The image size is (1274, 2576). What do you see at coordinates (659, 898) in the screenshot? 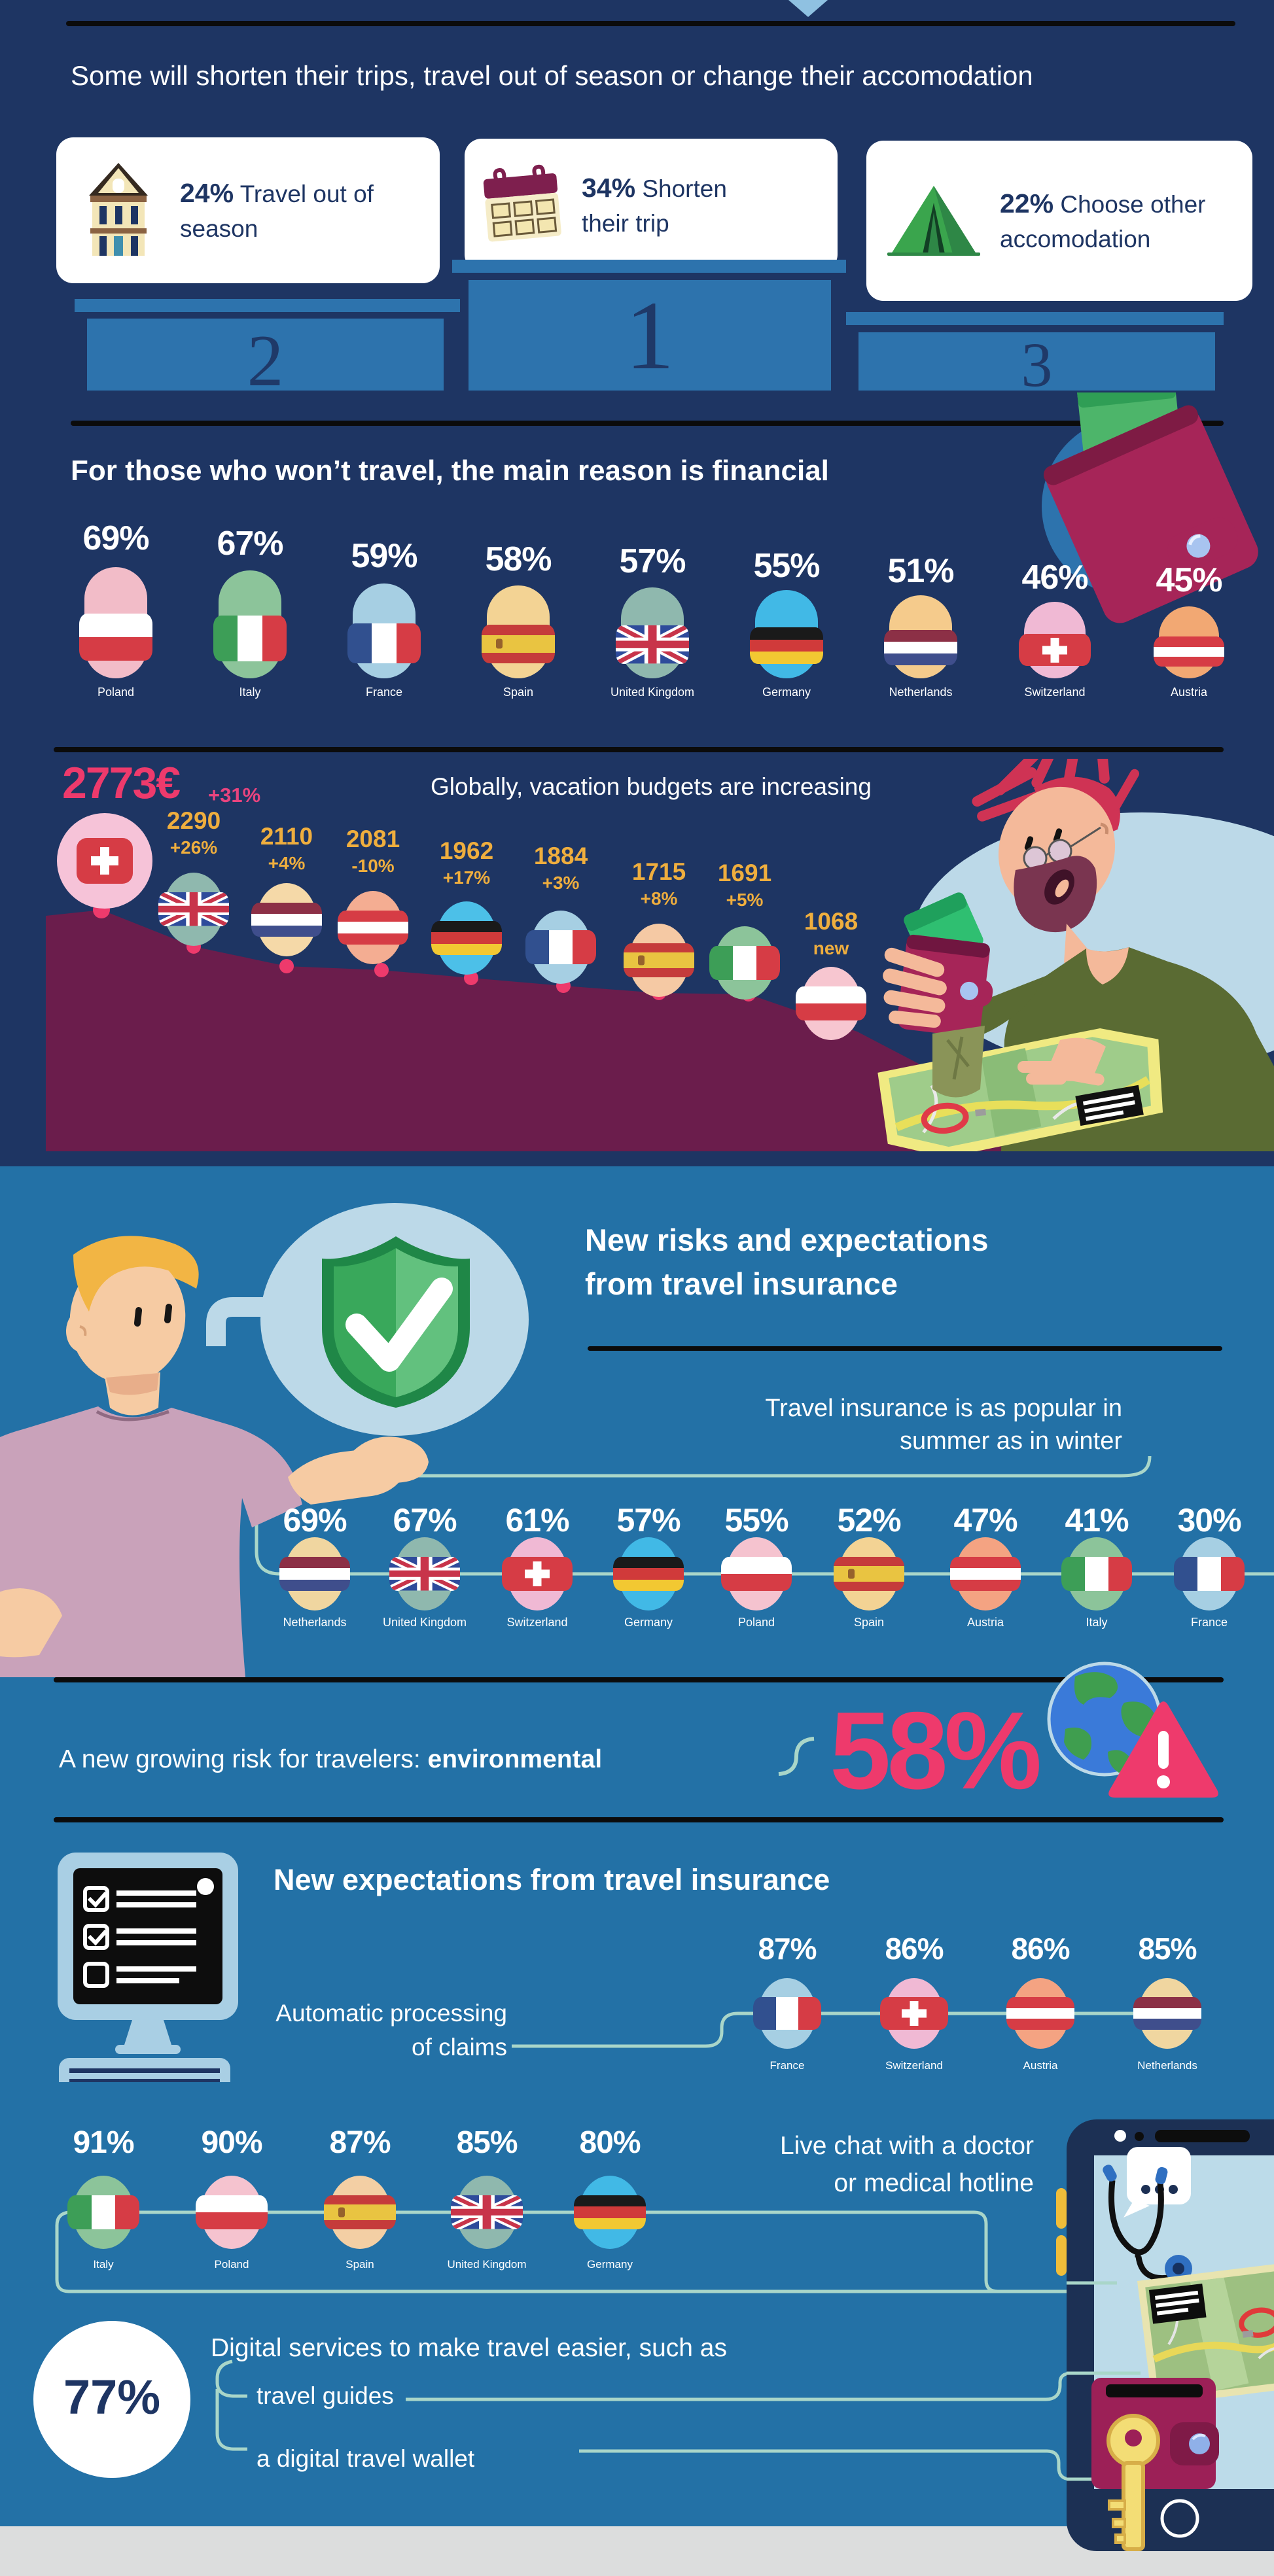
I see `budget-change: +8%` at bounding box center [659, 898].